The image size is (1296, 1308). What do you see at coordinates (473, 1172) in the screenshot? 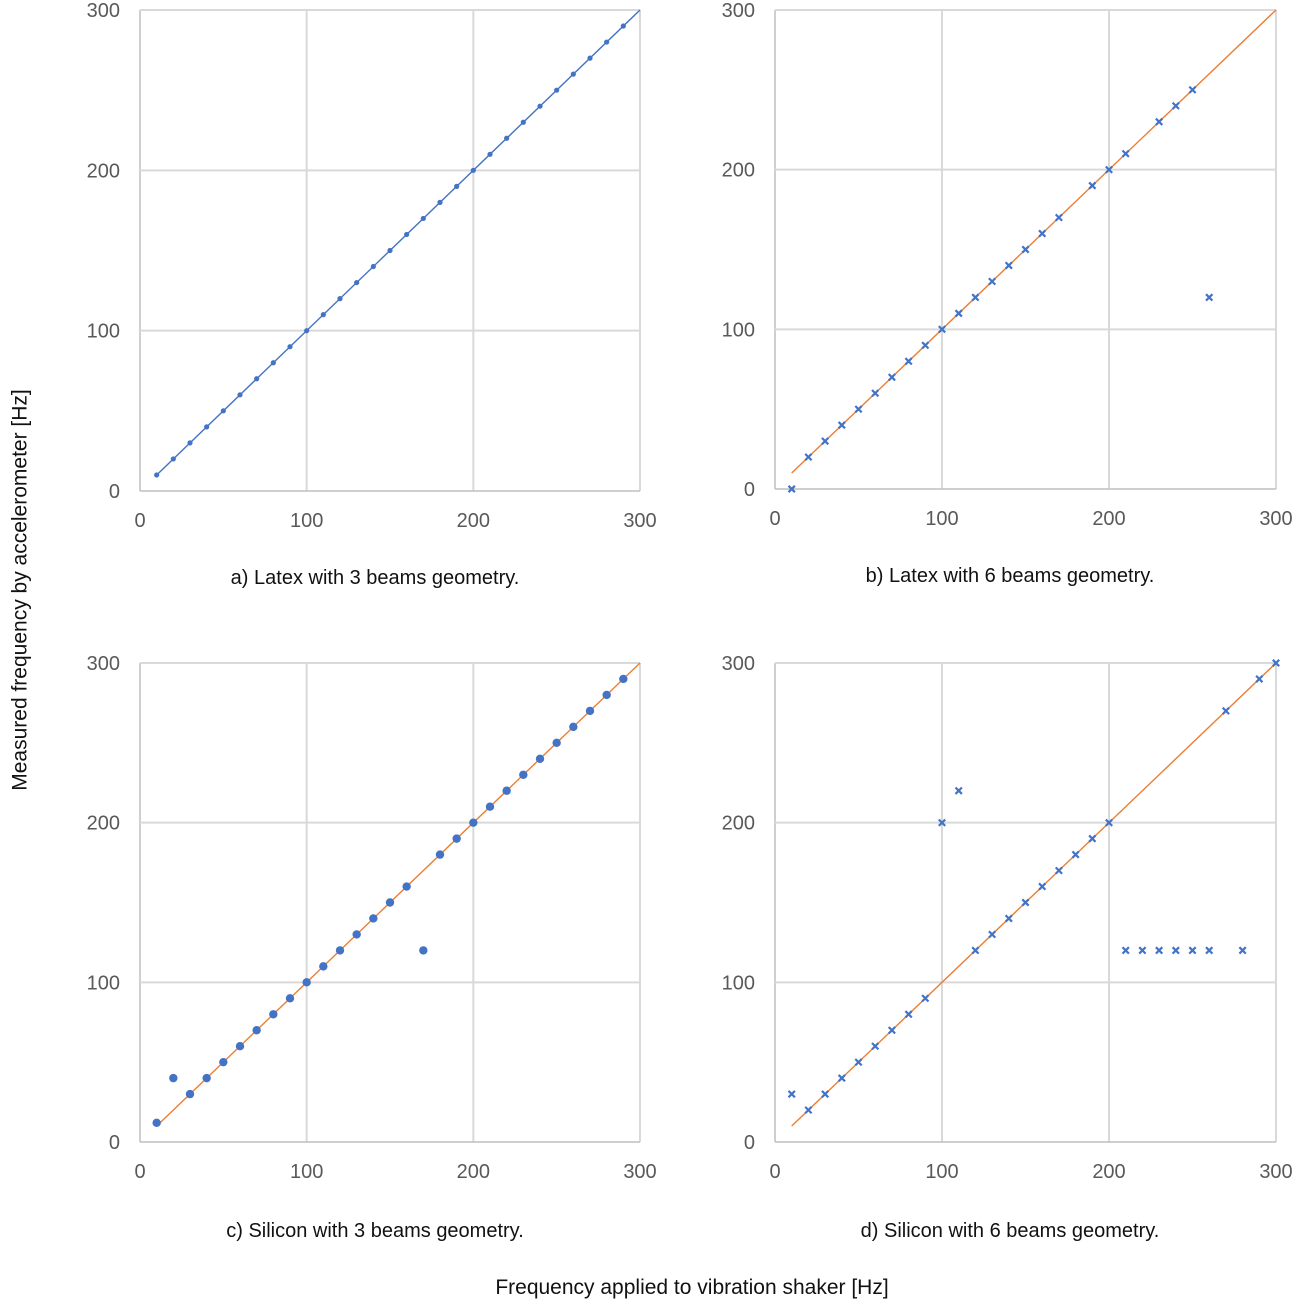
I see `x-tick-label: 200` at bounding box center [473, 1172].